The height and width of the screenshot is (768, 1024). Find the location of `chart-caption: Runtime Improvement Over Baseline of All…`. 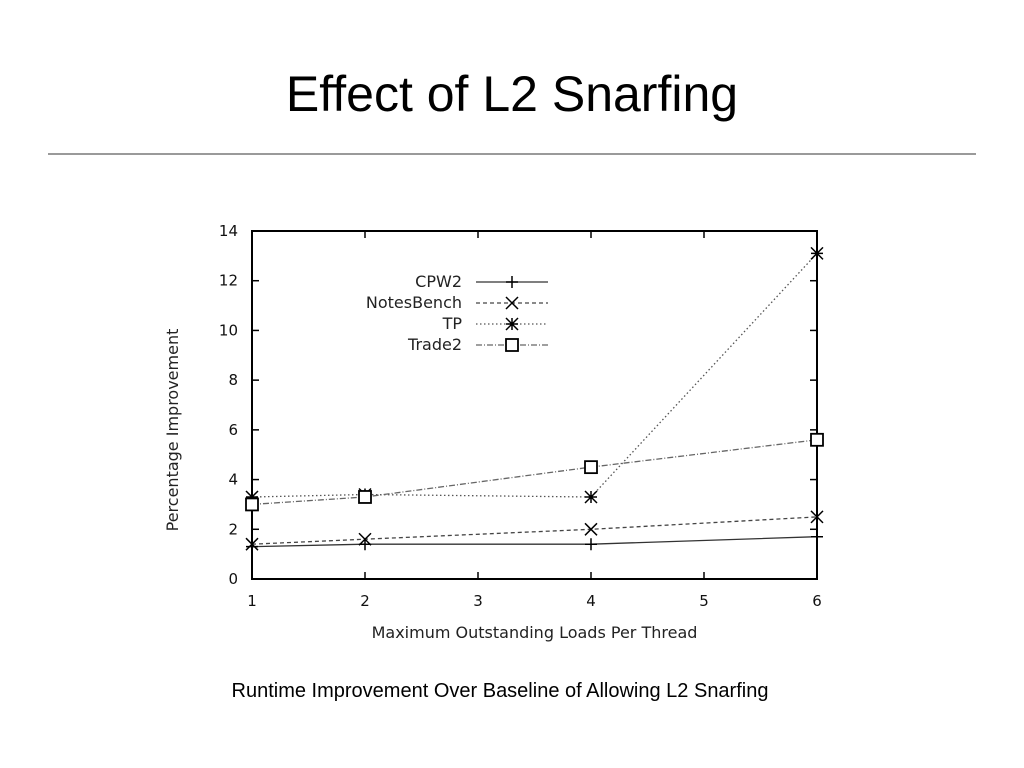

chart-caption: Runtime Improvement Over Baseline of All… is located at coordinates (500, 691).